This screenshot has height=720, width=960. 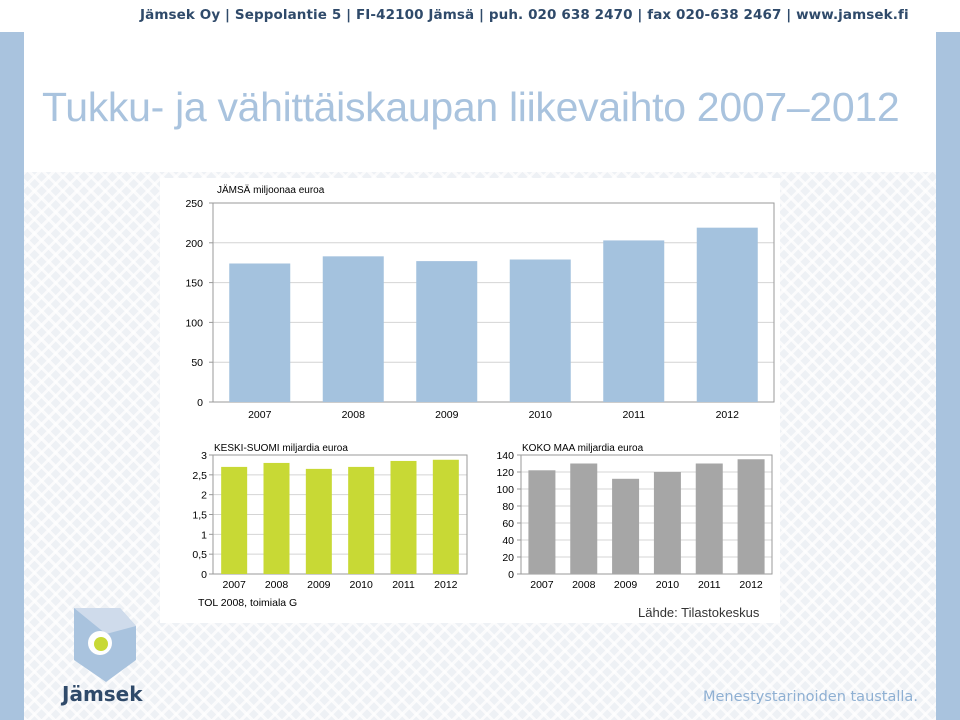 What do you see at coordinates (276, 518) in the screenshot?
I see `keski-suomi-bar-2008` at bounding box center [276, 518].